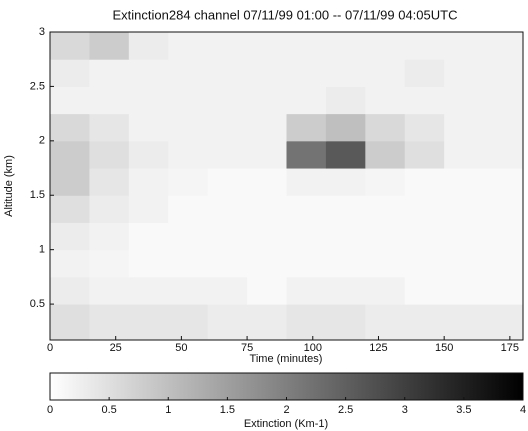  Describe the element at coordinates (286, 424) in the screenshot. I see `colorbar-label: Extinction (Km-1)` at that location.